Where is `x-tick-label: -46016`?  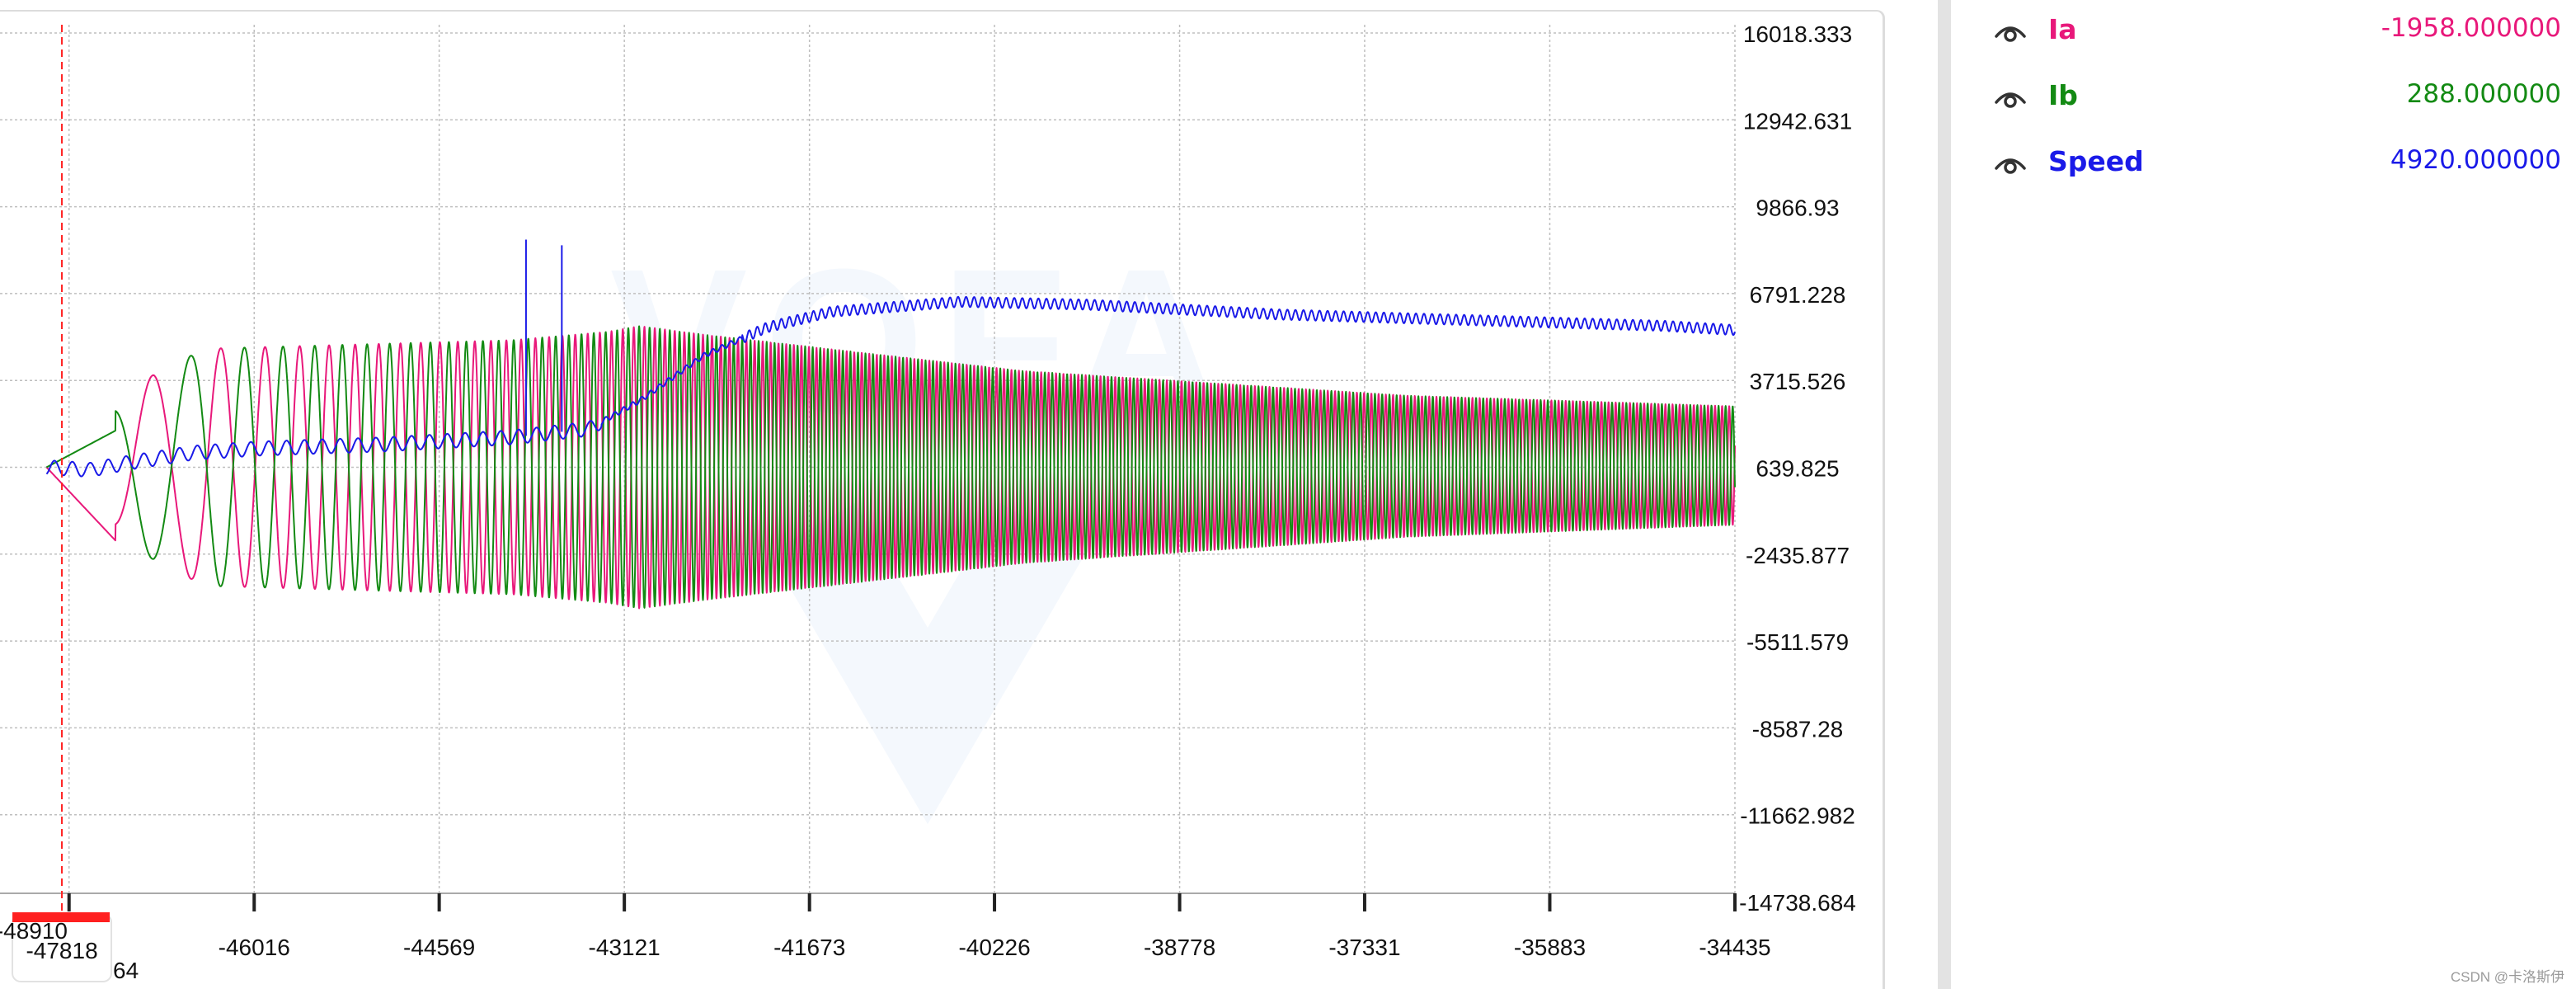 x-tick-label: -46016 is located at coordinates (254, 947).